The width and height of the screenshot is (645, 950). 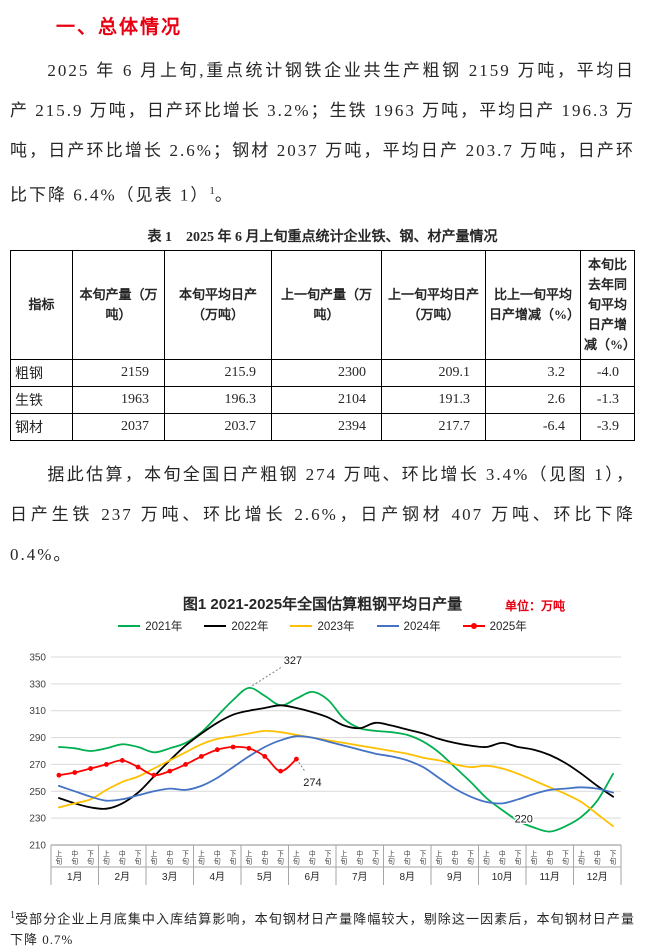 I want to click on series-line-2021年, so click(x=335, y=760).